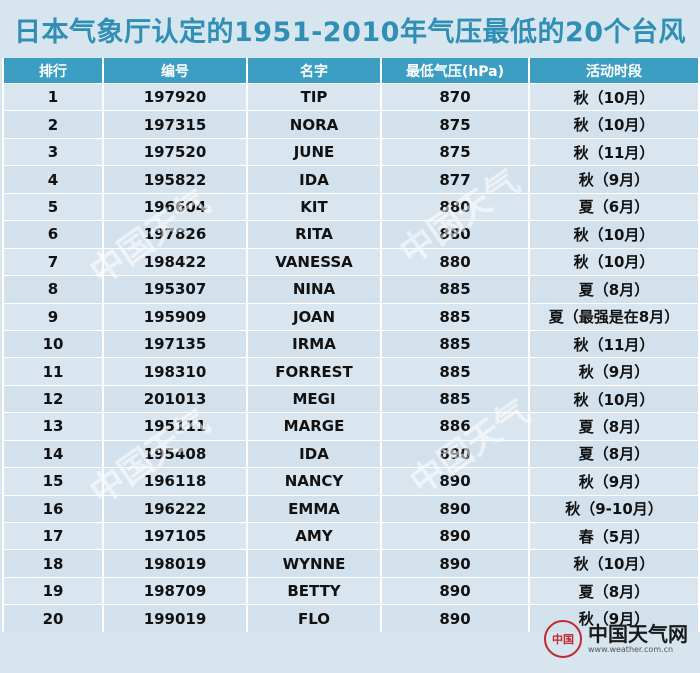 The height and width of the screenshot is (673, 700). Describe the element at coordinates (175, 426) in the screenshot. I see `cell-id: 195111` at that location.